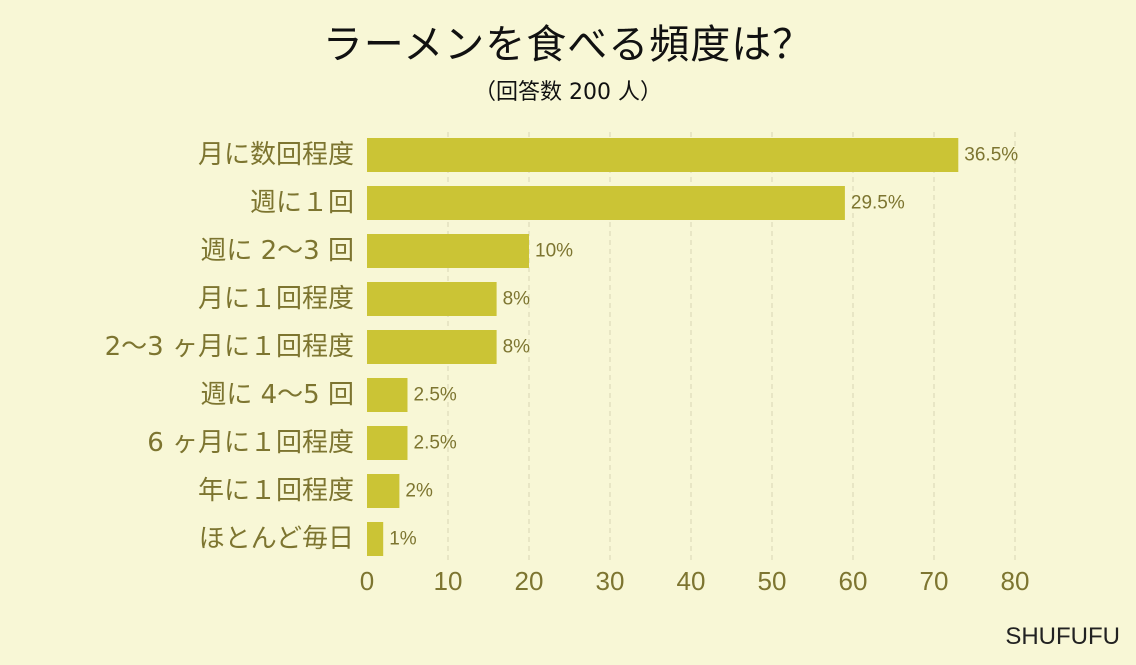  I want to click on brand-logo-text: SHUFUFU, so click(1062, 636).